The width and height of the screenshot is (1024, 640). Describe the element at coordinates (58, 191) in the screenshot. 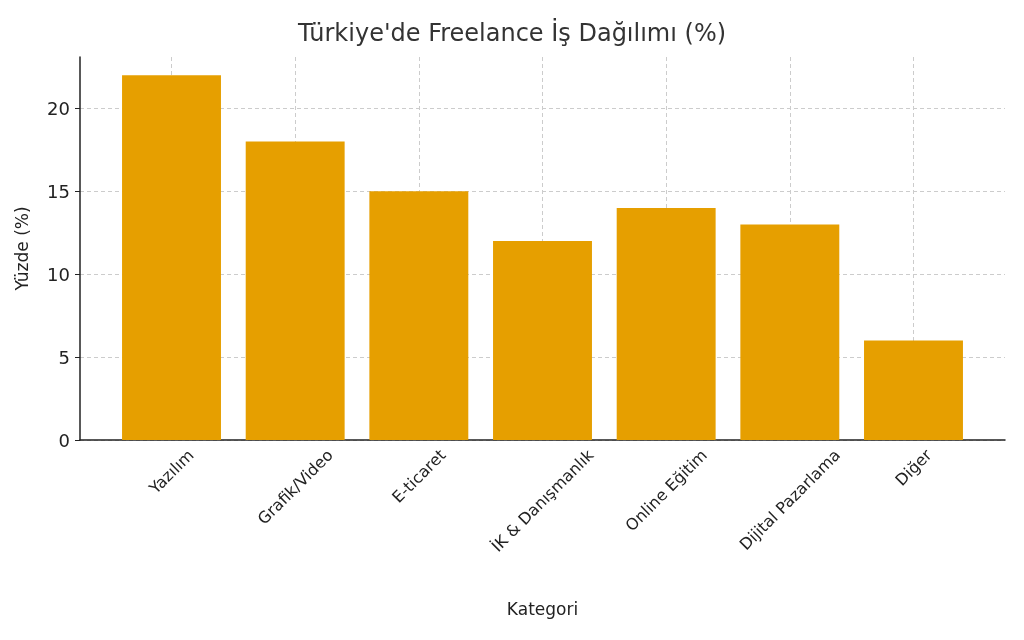

I see `y-tick-label: 15` at that location.